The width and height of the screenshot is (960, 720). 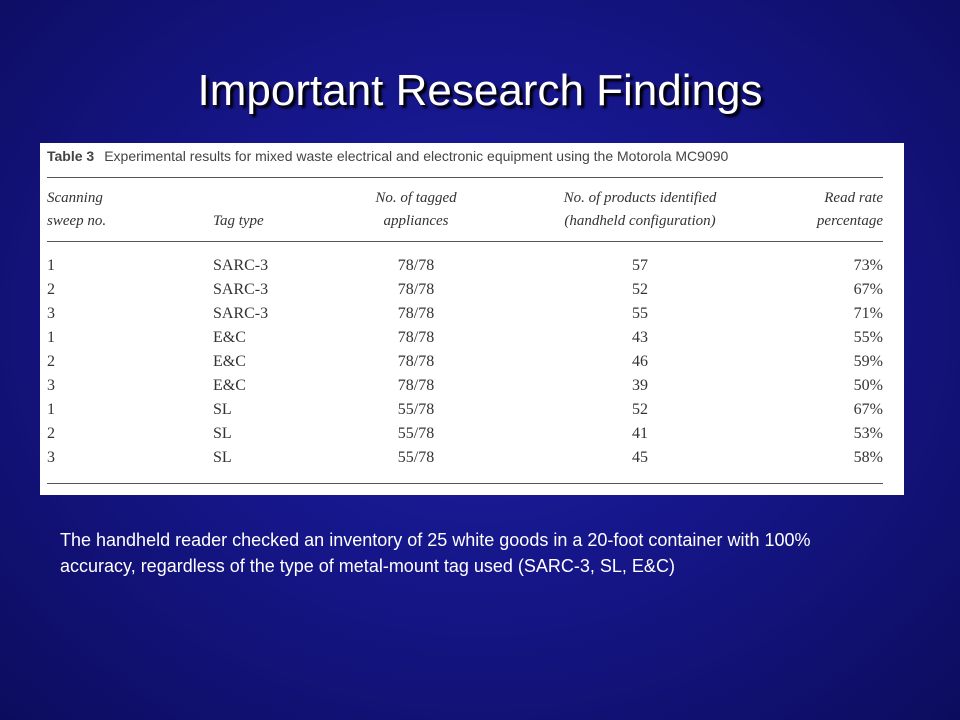 What do you see at coordinates (640, 385) in the screenshot?
I see `table-cell: 39` at bounding box center [640, 385].